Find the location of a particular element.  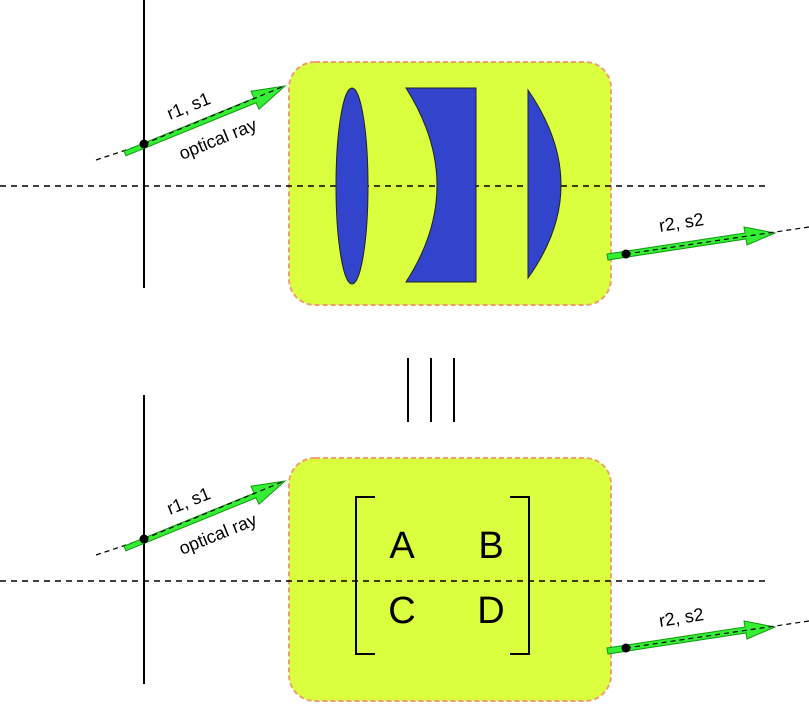

bottom-input-ray is located at coordinates (205, 516).